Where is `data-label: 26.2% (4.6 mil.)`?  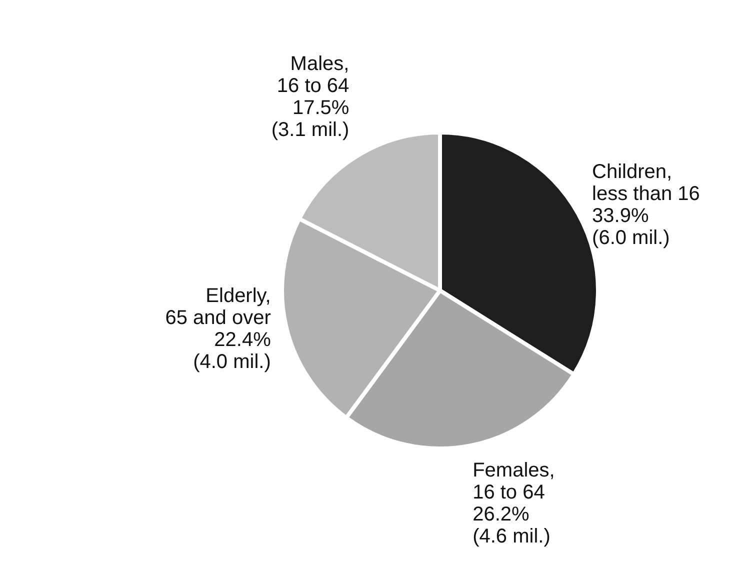 data-label: 26.2% (4.6 mil.) is located at coordinates (511, 526).